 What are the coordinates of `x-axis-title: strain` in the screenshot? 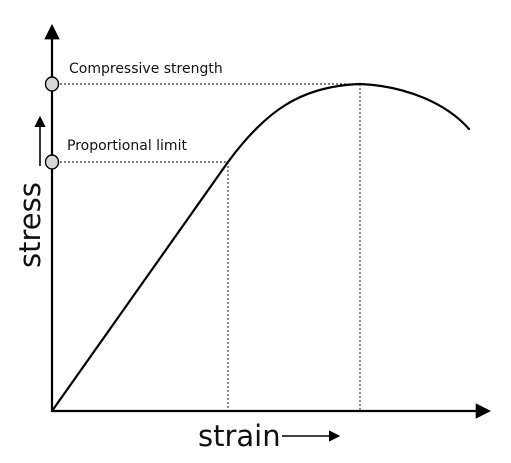 It's located at (239, 436).